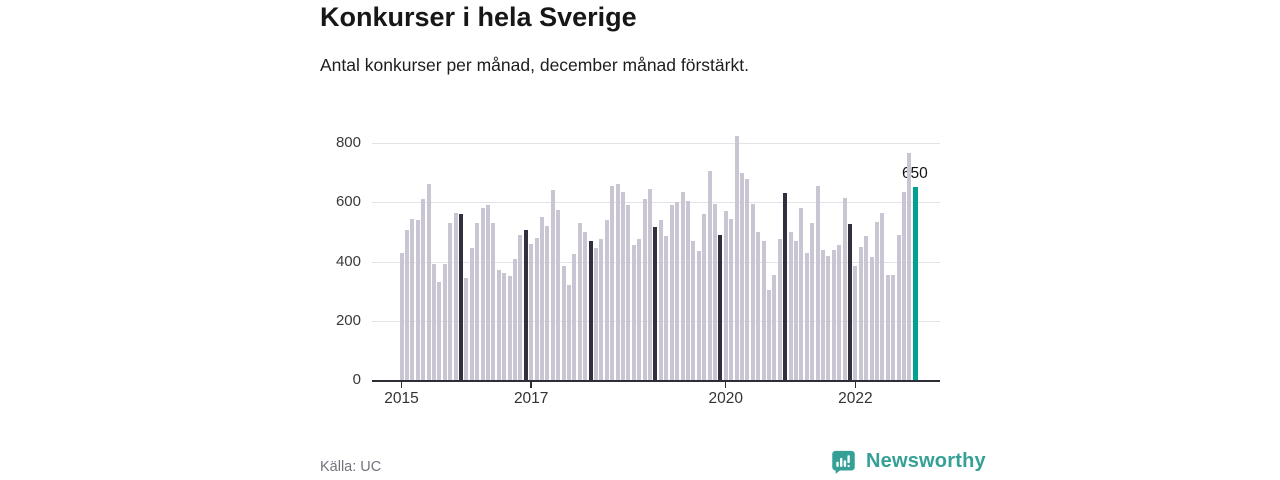  I want to click on y-tick-label: 800, so click(348, 142).